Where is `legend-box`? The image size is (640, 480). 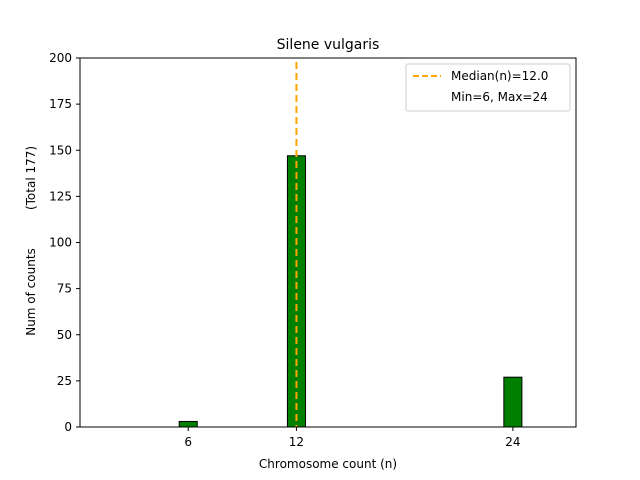
legend-box is located at coordinates (488, 87).